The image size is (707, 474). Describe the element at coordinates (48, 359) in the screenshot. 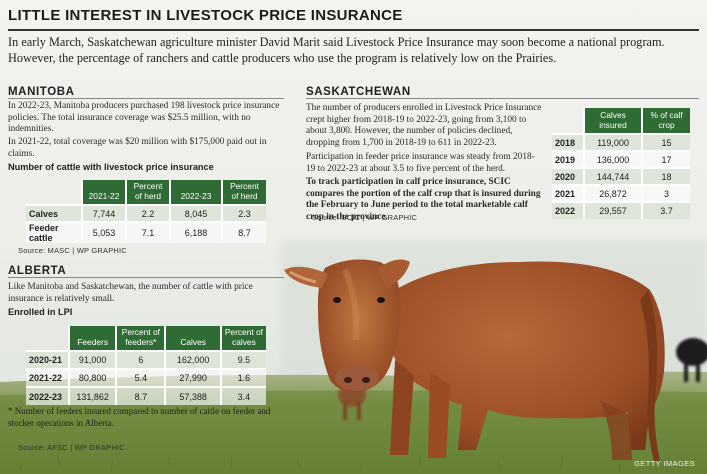

I see `row-label: 2020-21` at that location.